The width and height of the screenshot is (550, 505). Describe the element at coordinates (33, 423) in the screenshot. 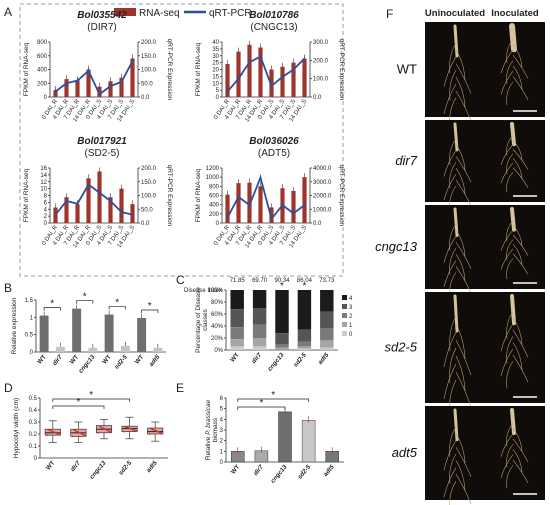

I see `tick-label: 0.3` at that location.